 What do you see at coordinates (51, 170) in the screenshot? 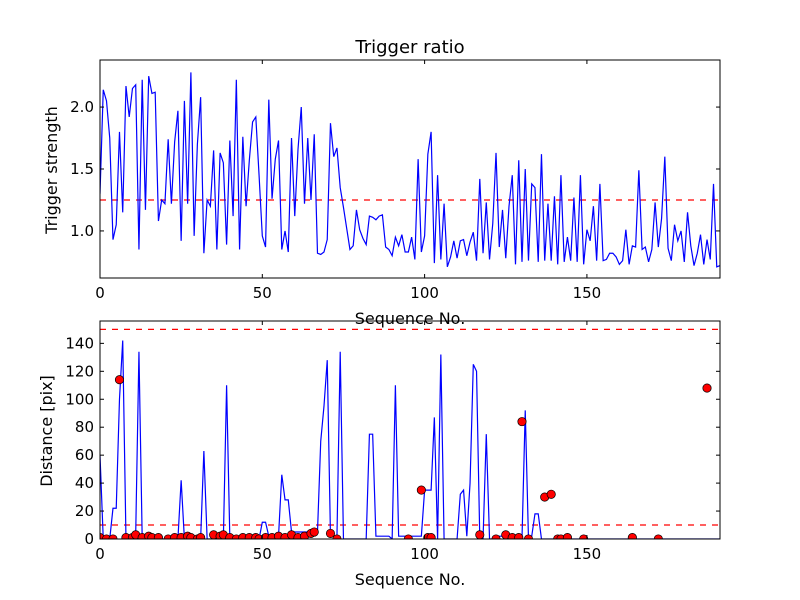
I see `y-axis-label: Trigger strength` at bounding box center [51, 170].